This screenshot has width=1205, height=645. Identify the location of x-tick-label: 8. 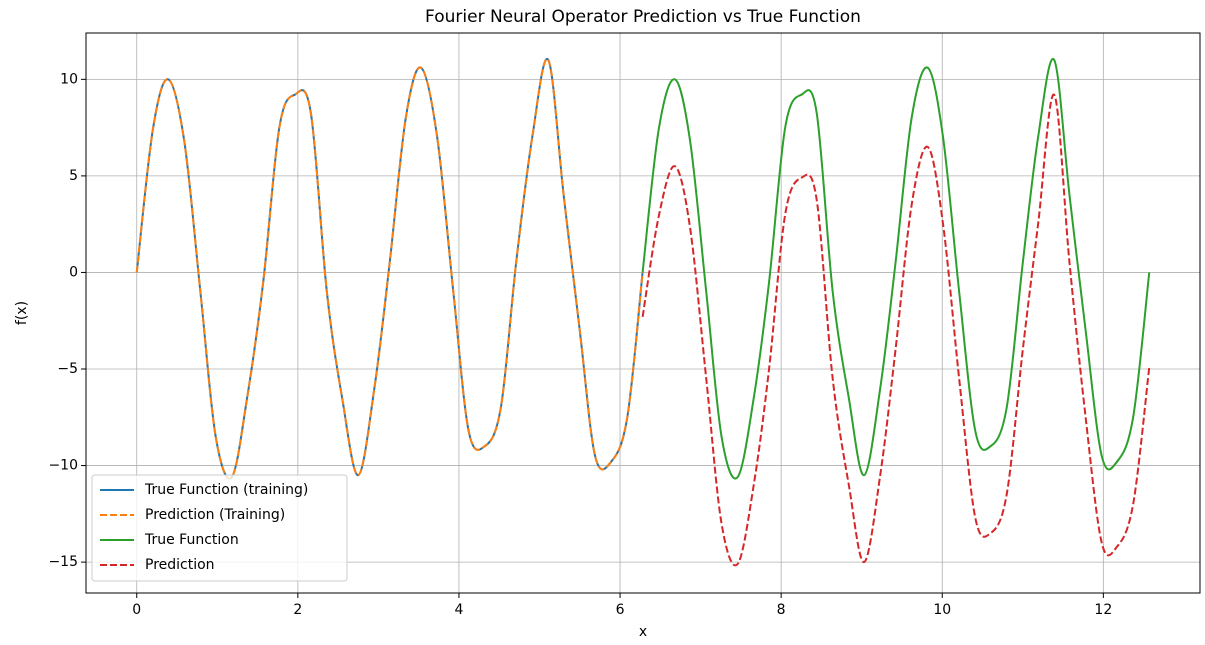
(781, 610).